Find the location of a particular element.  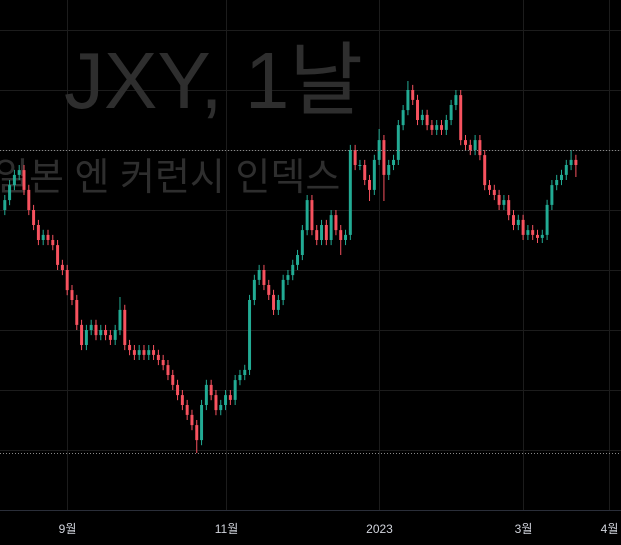

x-tick-label: 4월 is located at coordinates (610, 529).